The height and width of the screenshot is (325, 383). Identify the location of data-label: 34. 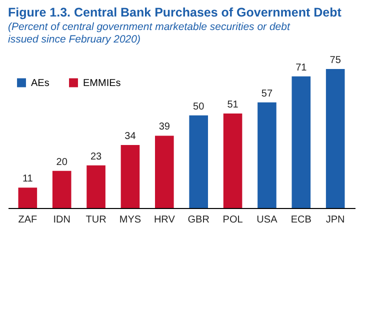
(130, 136).